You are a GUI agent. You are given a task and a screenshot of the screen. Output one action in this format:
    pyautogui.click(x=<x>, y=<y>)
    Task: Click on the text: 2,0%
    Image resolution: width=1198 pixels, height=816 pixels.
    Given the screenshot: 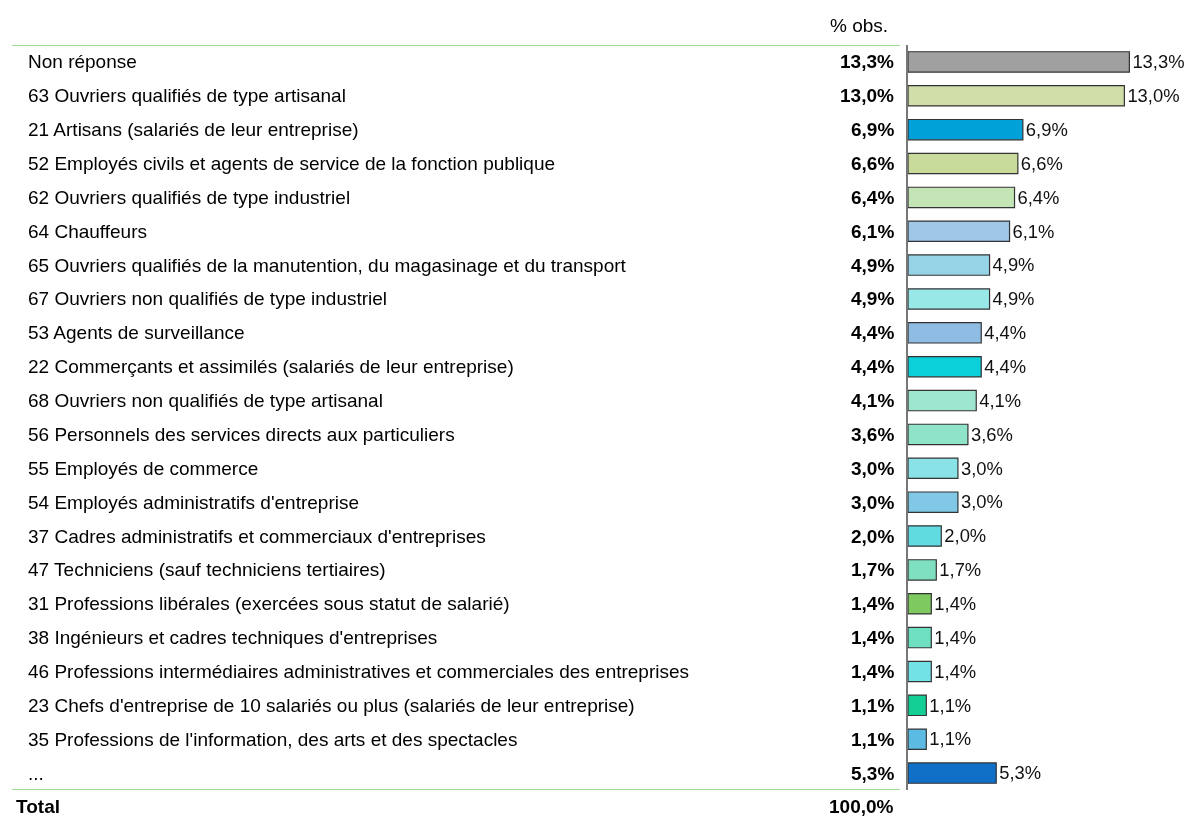 What is the action you would take?
    pyautogui.click(x=965, y=536)
    